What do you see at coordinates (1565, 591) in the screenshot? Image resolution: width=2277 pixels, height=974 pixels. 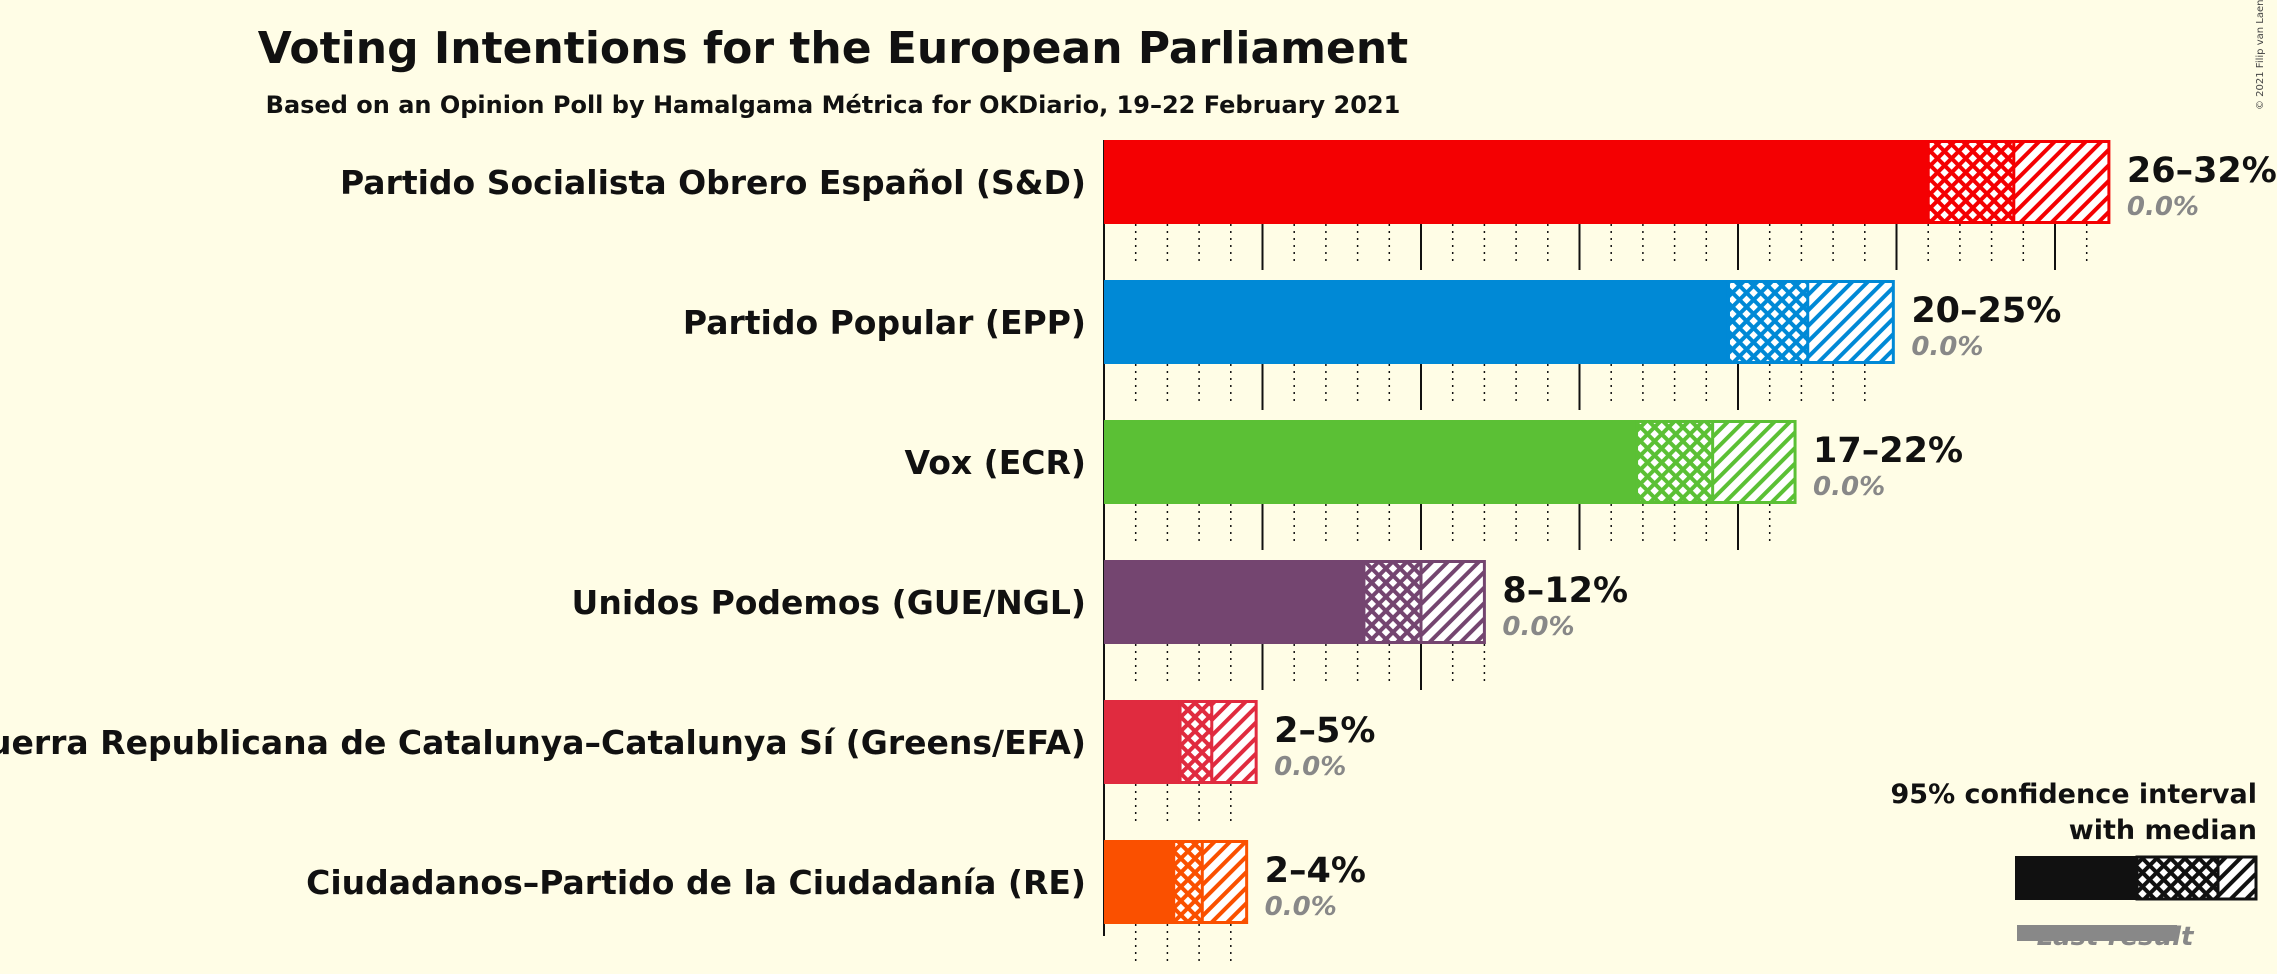 I see `range-label: 8–12%` at bounding box center [1565, 591].